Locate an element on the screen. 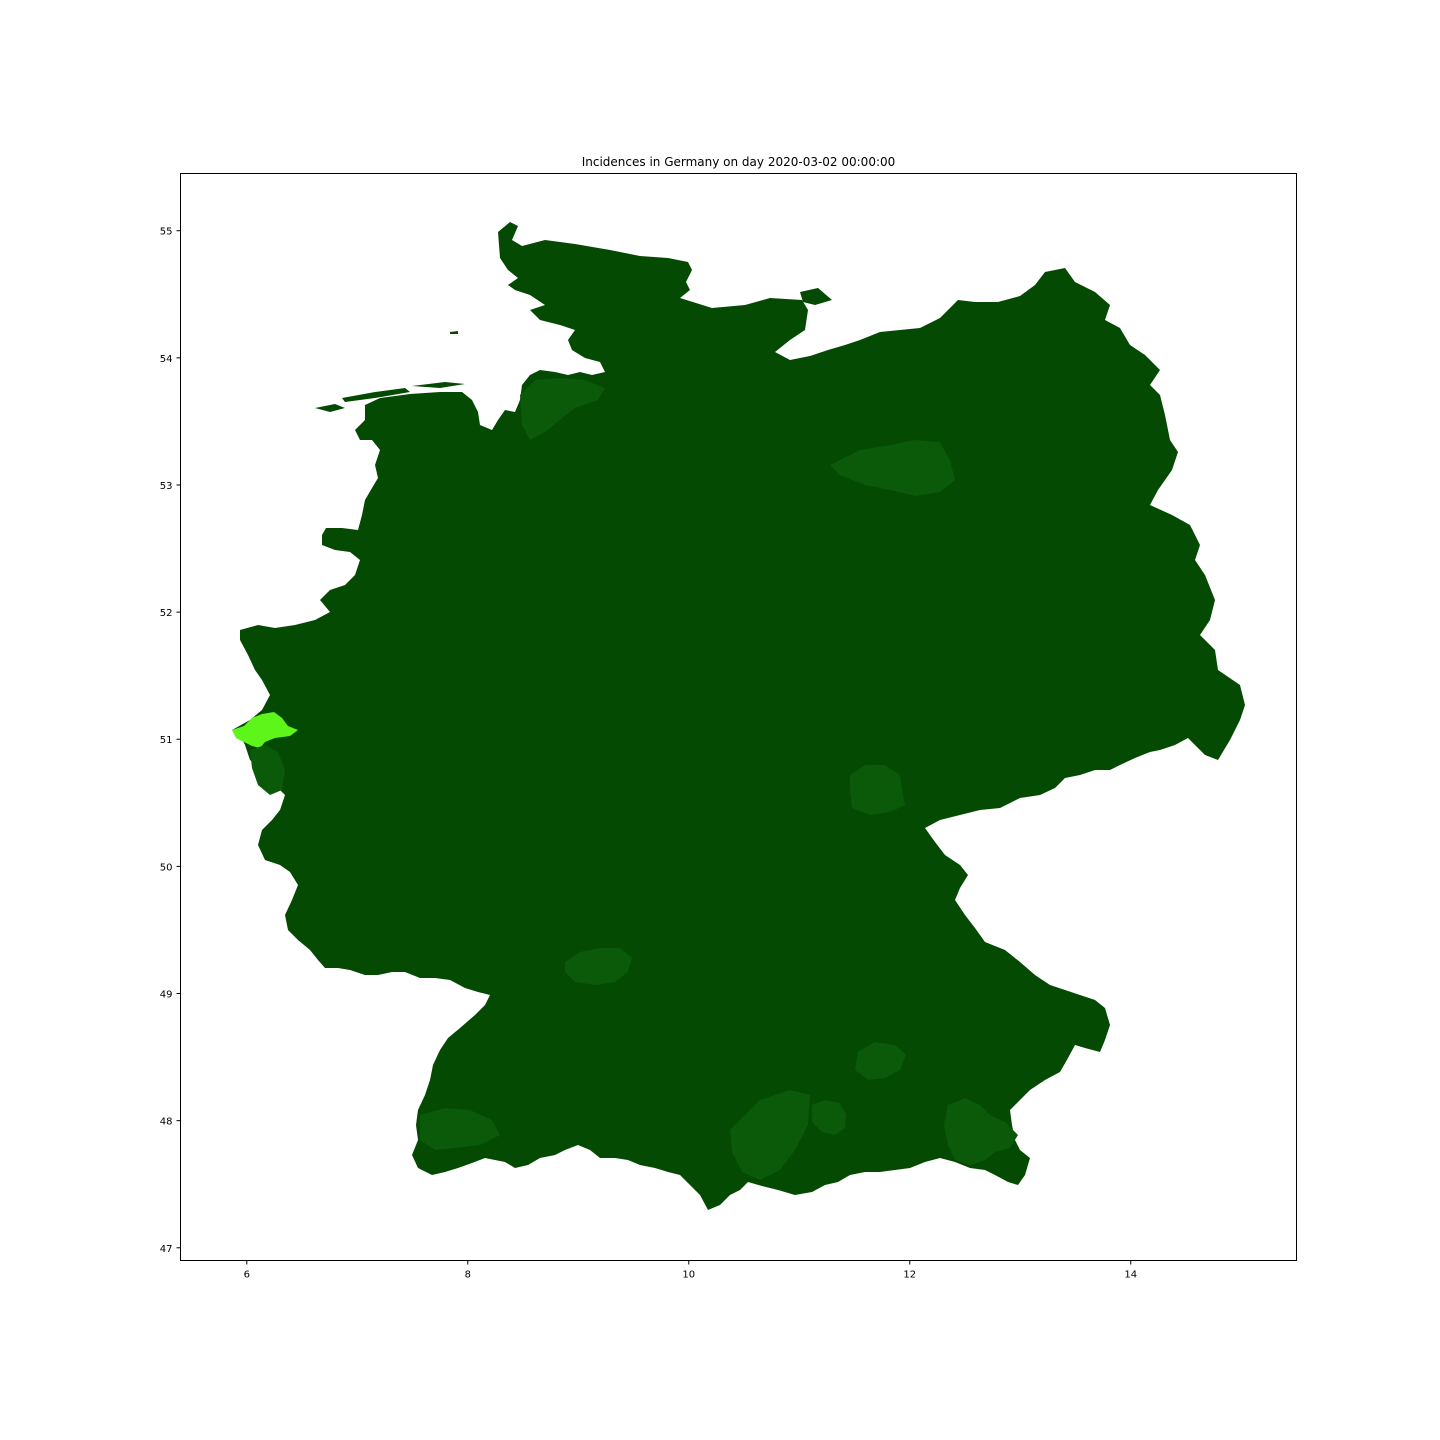  y-tick-label: 53 is located at coordinates (166, 486).